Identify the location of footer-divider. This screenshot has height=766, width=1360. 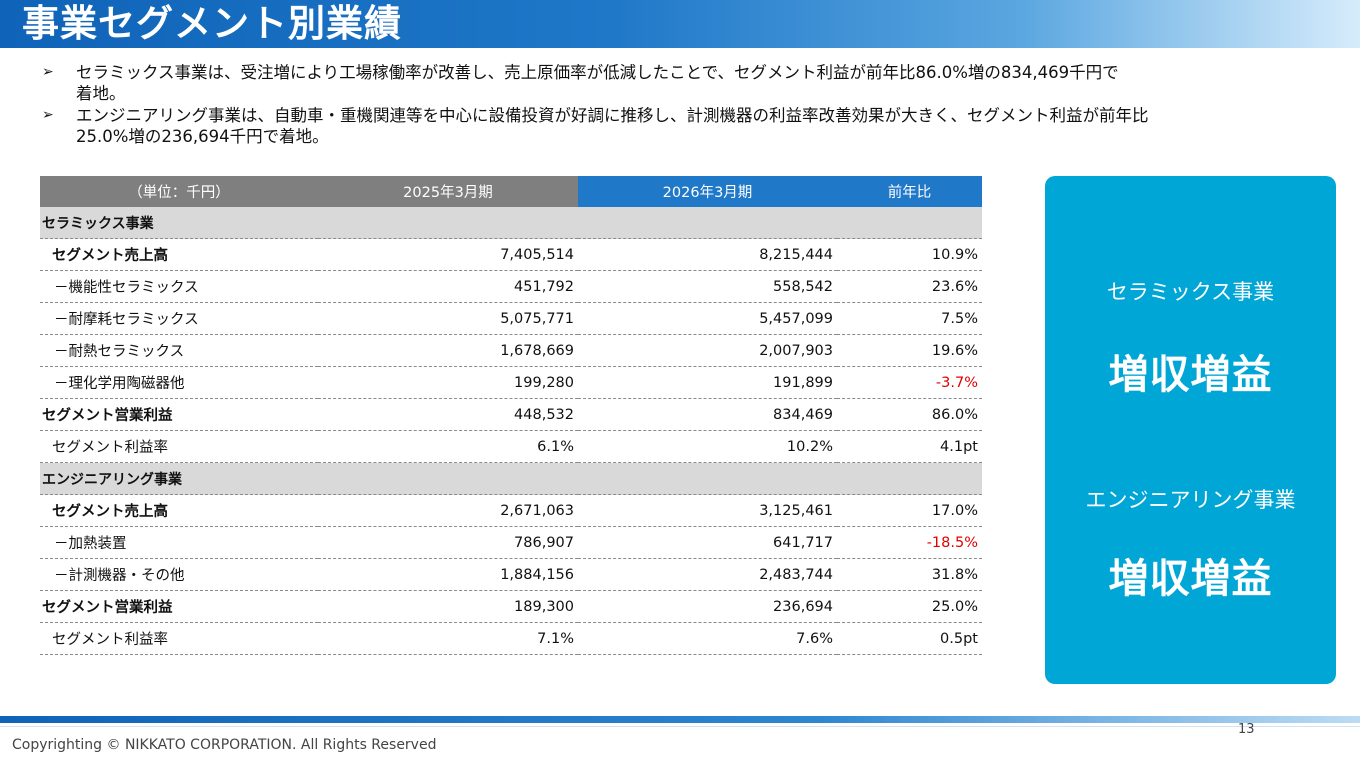
(680, 726).